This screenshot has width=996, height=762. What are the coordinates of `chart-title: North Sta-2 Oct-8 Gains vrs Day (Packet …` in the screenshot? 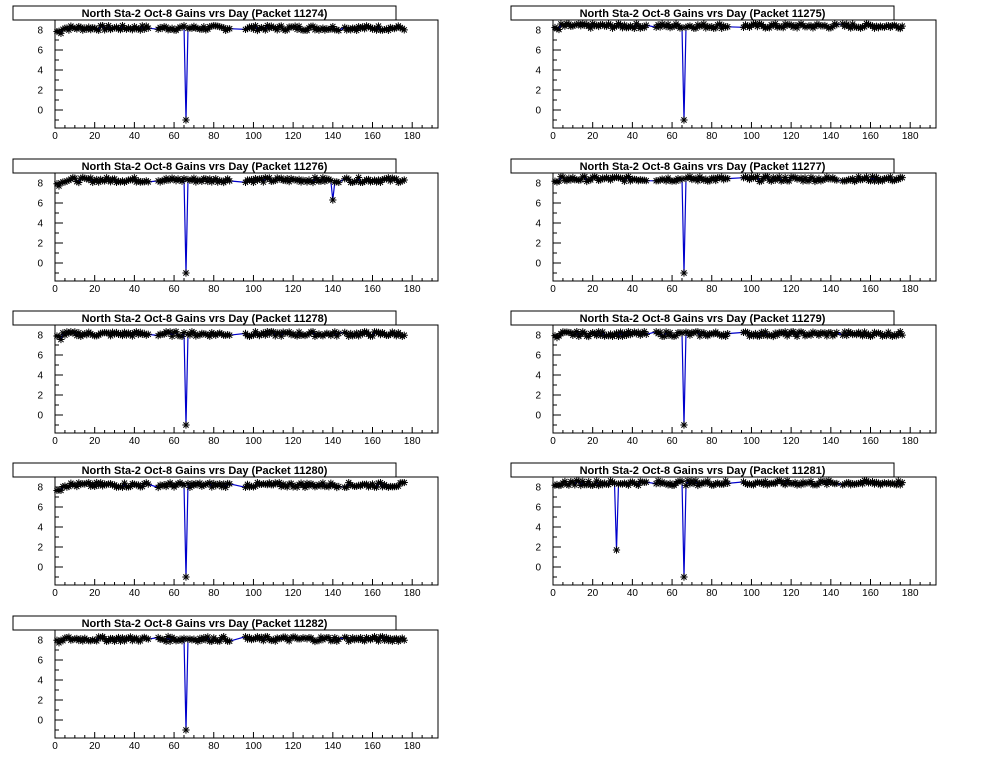 It's located at (205, 319).